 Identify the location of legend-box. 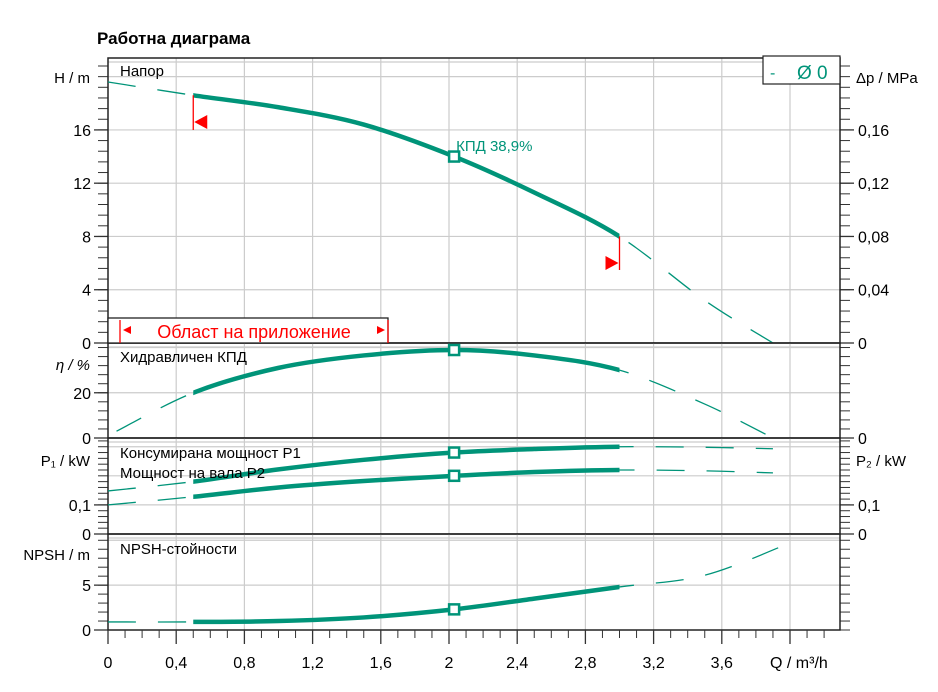
(801, 70).